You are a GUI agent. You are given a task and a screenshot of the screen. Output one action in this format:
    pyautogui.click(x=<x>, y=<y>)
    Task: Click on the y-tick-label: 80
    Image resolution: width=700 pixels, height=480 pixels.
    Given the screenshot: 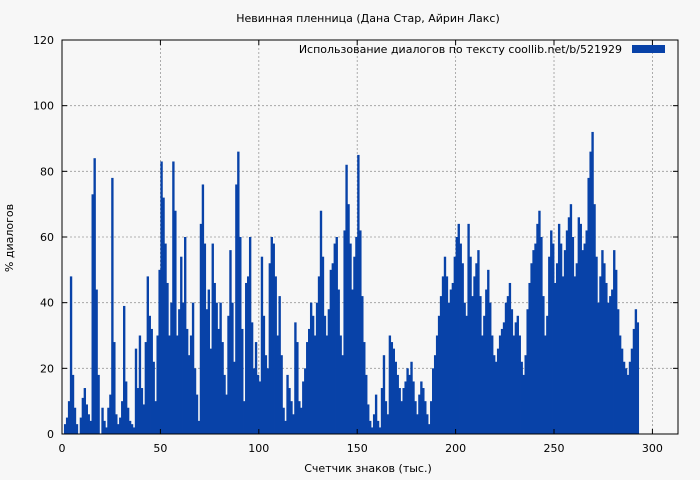 What is the action you would take?
    pyautogui.click(x=47, y=171)
    